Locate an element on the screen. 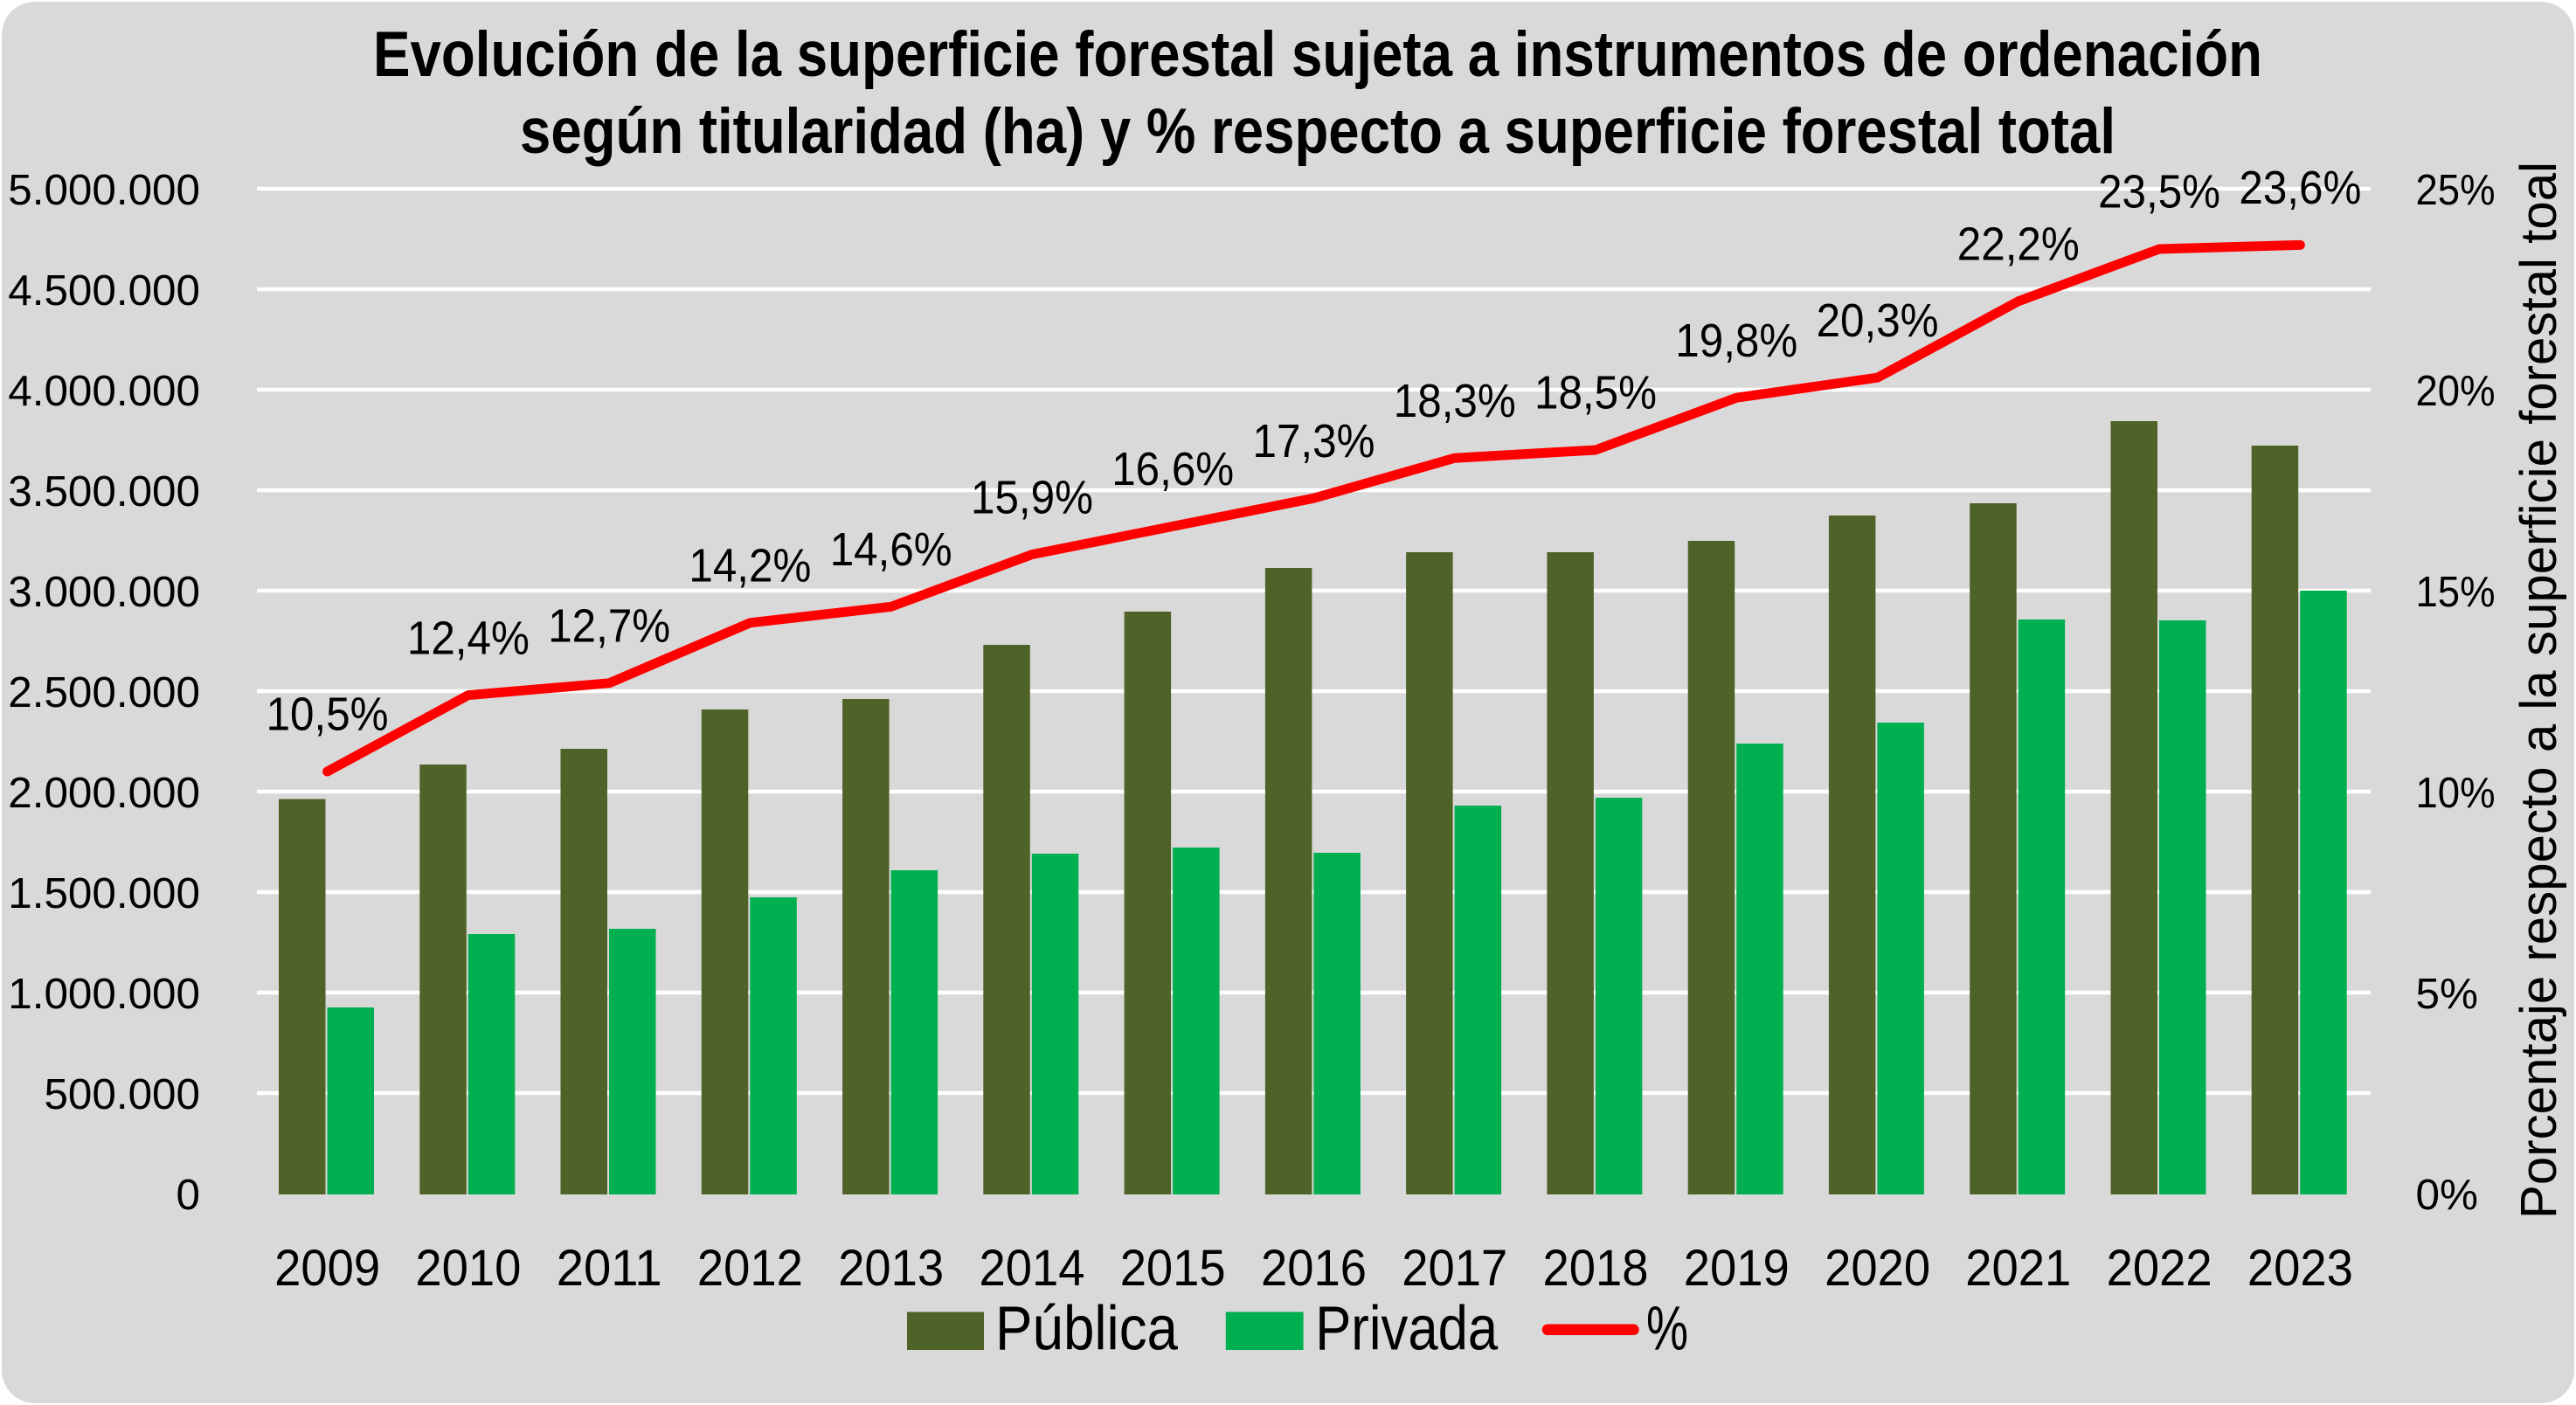 The image size is (2576, 1405). svg-text: 2010 is located at coordinates (468, 1268).